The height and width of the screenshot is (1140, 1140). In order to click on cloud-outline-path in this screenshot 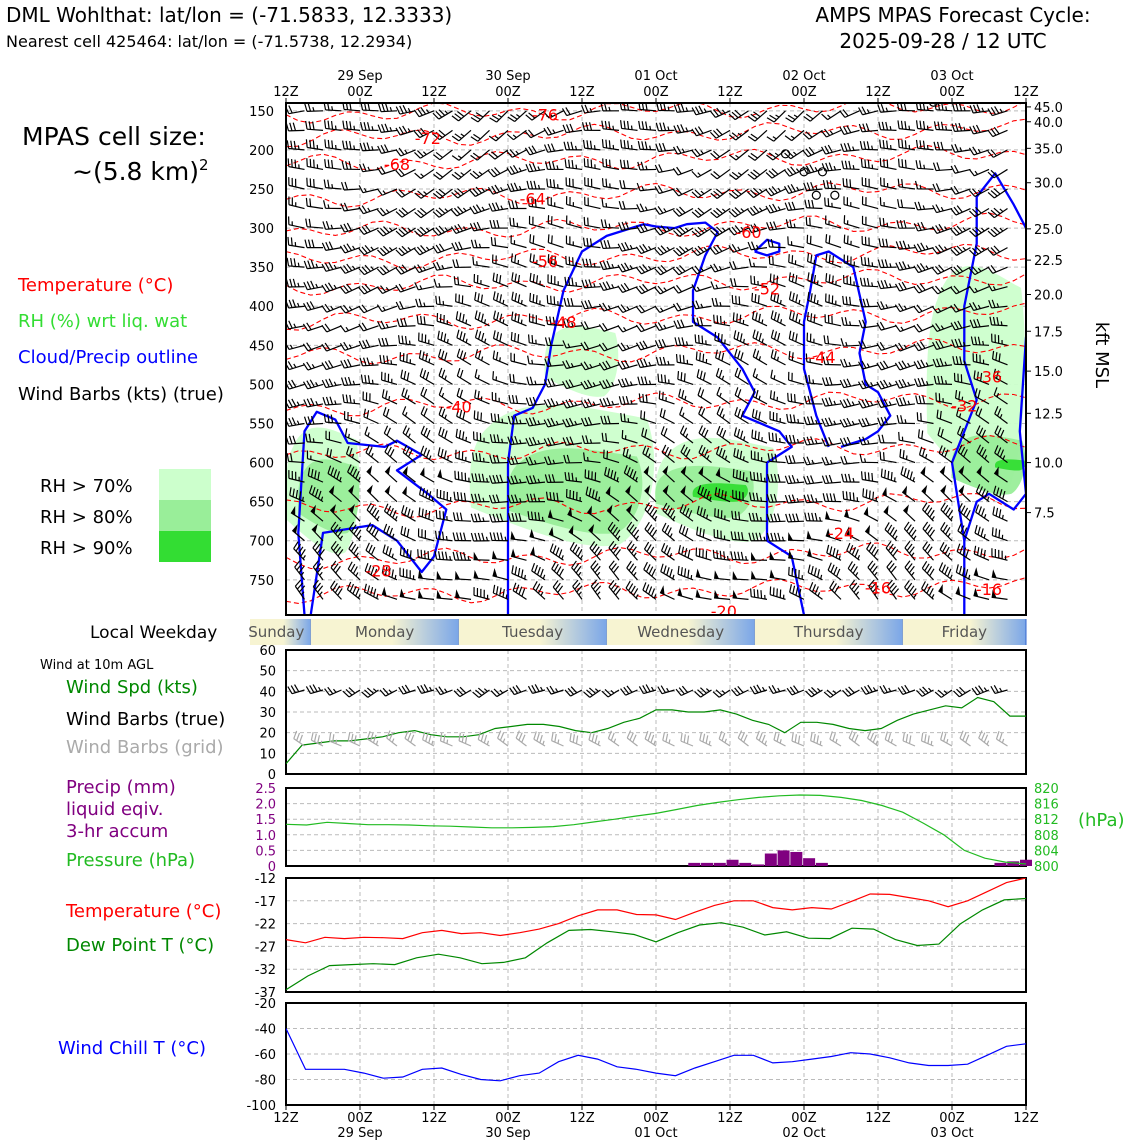, I will do `click(656, 418)`.